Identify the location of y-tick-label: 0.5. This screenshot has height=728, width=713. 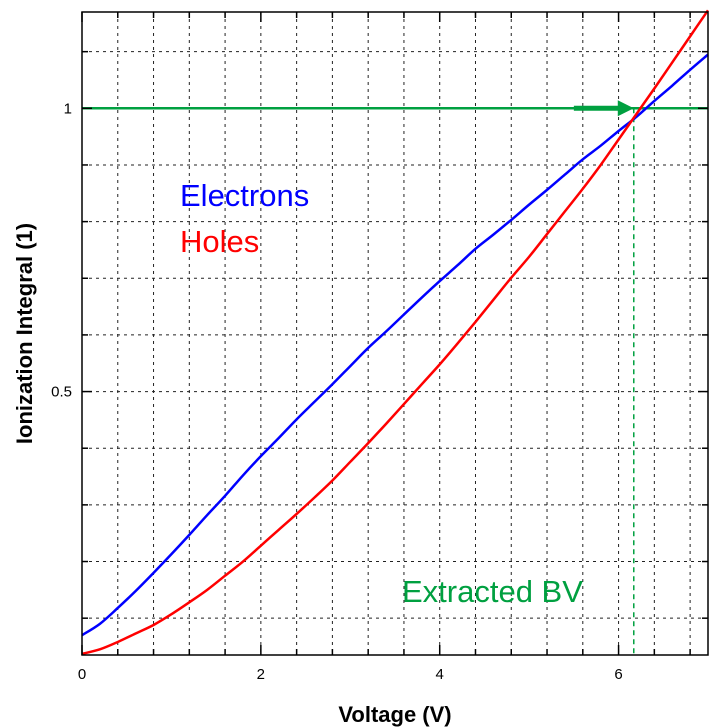
(61, 392).